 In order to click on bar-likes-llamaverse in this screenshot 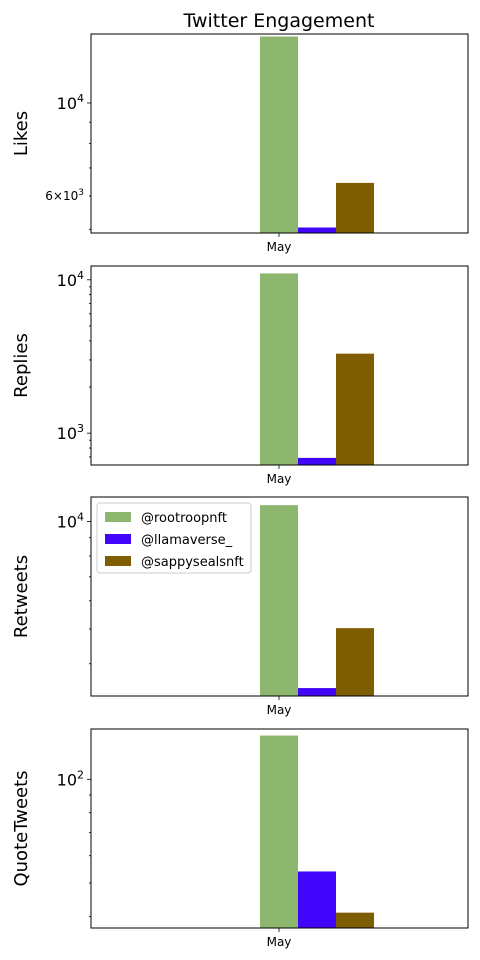, I will do `click(317, 230)`.